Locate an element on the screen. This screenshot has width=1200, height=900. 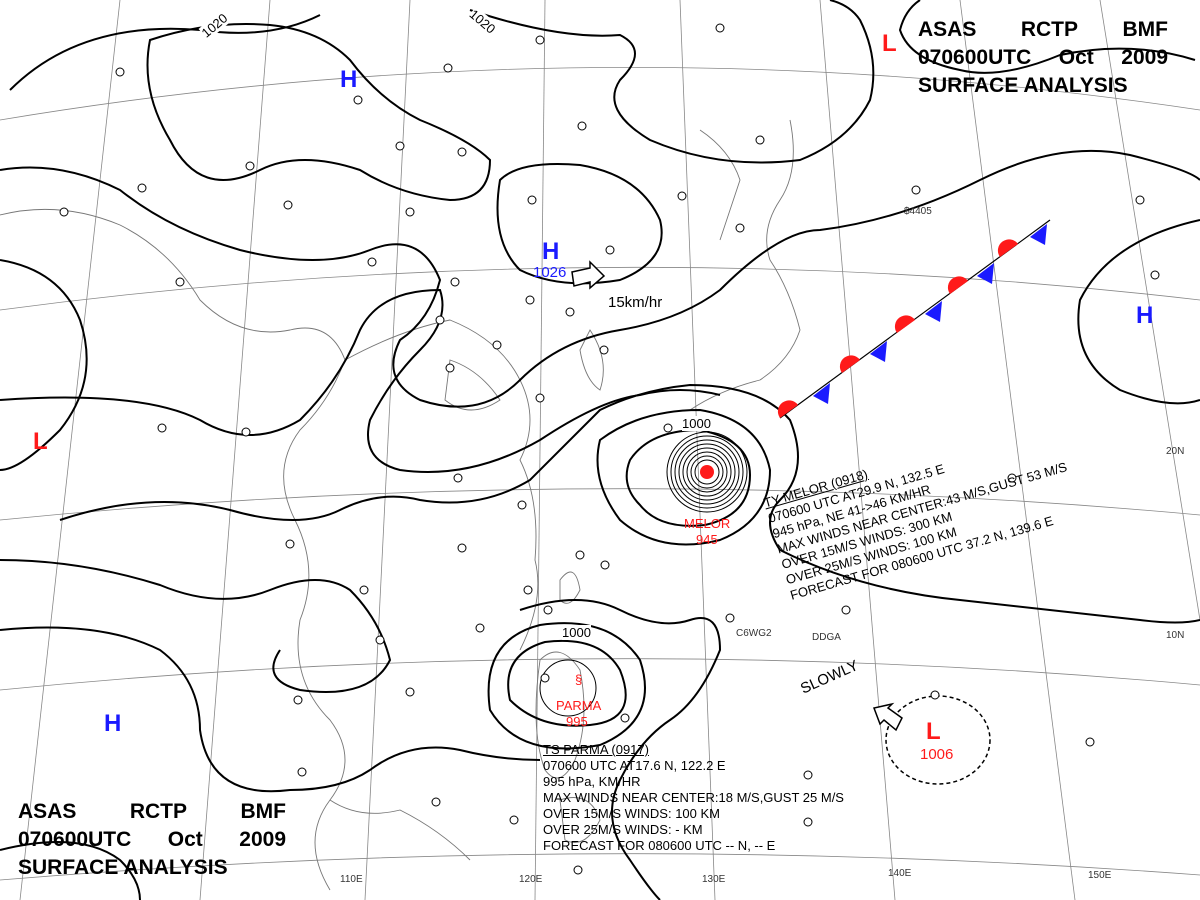
station-id-label: DDGA is located at coordinates (826, 637).